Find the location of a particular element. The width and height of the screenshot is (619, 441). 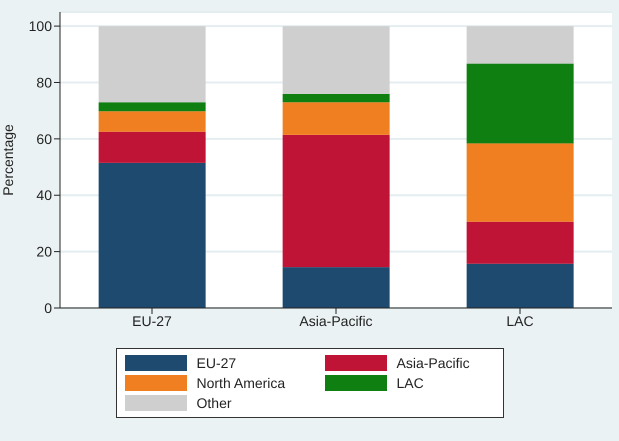

y-tick-label: 40 is located at coordinates (44, 195).